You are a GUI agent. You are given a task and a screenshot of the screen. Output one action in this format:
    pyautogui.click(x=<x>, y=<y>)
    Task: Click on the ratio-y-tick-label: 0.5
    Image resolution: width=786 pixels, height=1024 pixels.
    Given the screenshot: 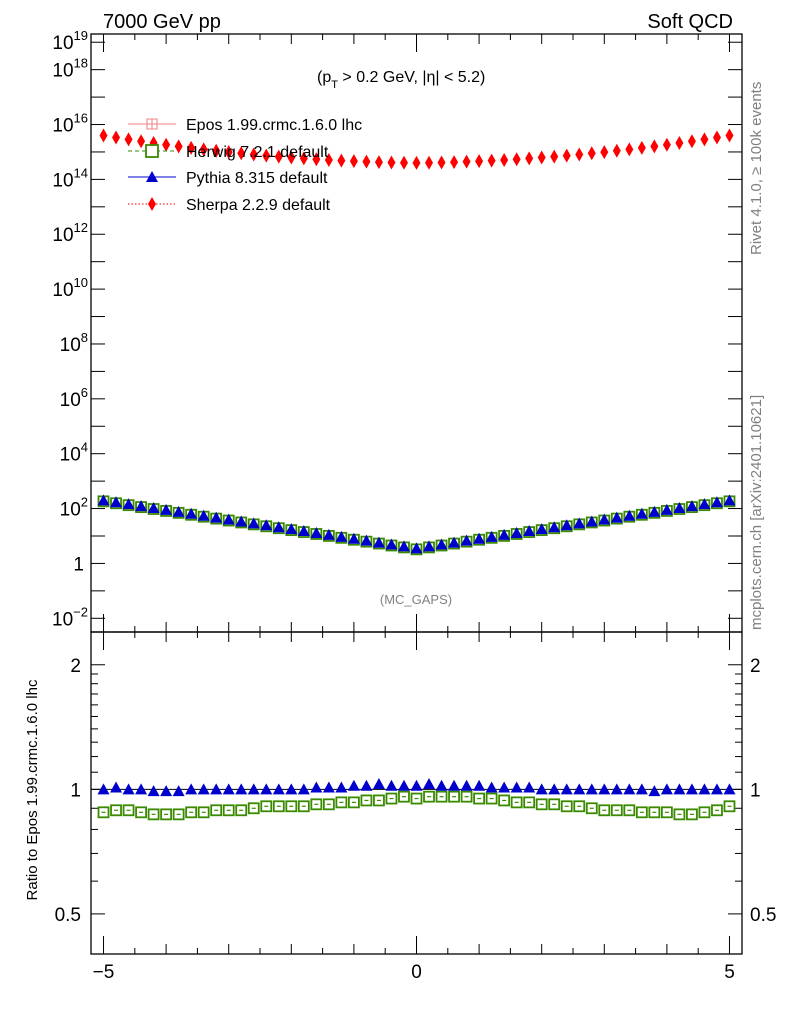 What is the action you would take?
    pyautogui.click(x=68, y=915)
    